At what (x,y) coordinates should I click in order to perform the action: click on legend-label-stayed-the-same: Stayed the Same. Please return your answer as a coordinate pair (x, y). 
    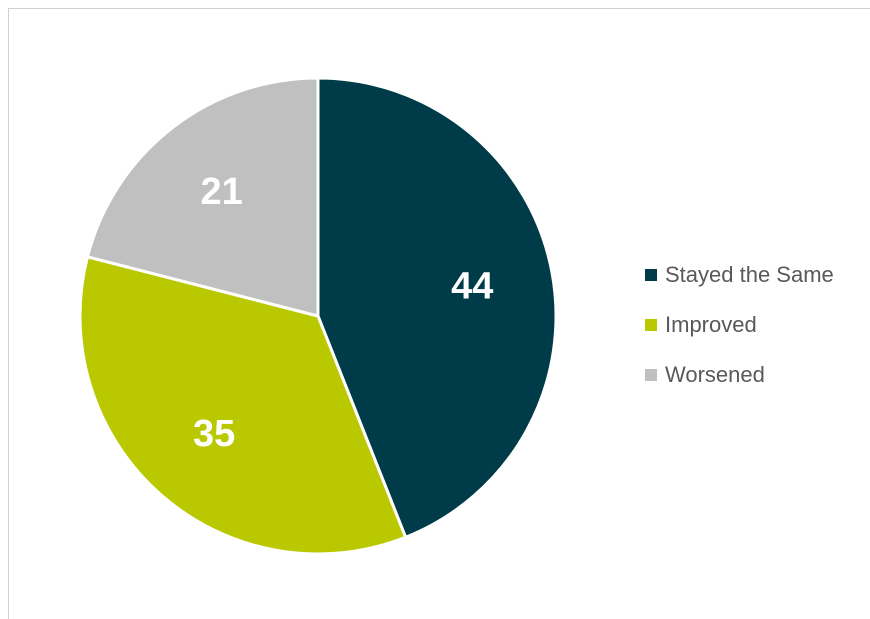
    Looking at the image, I should click on (749, 274).